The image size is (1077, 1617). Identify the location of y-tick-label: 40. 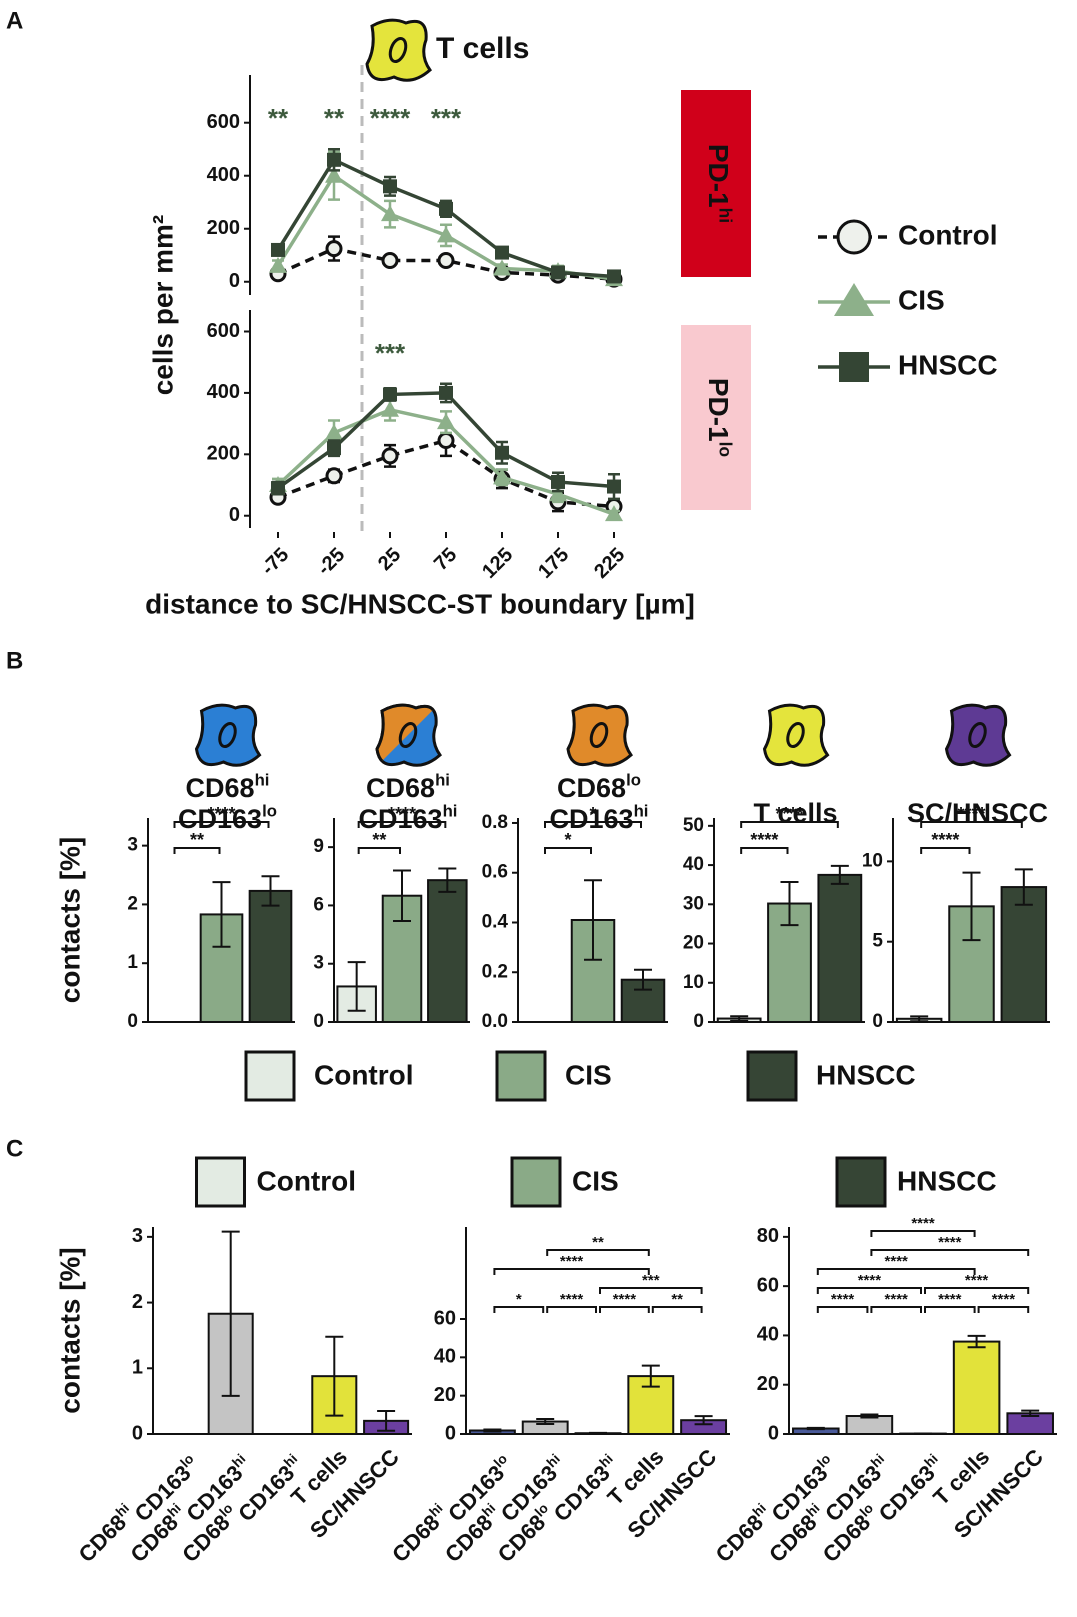
(693, 864).